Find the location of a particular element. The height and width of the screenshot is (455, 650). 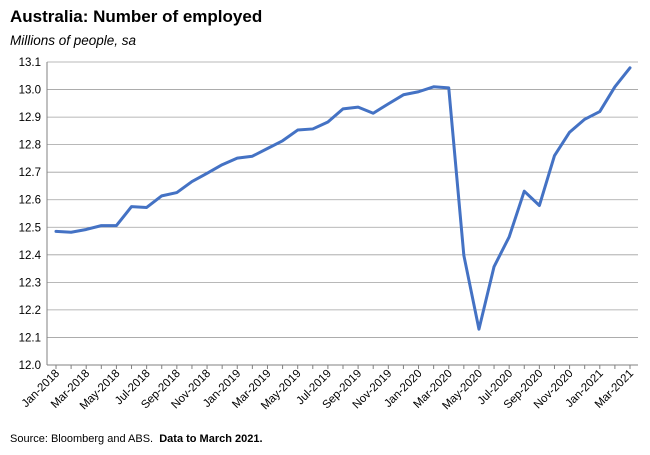

y-tick-label: 12.4 is located at coordinates (30, 256).